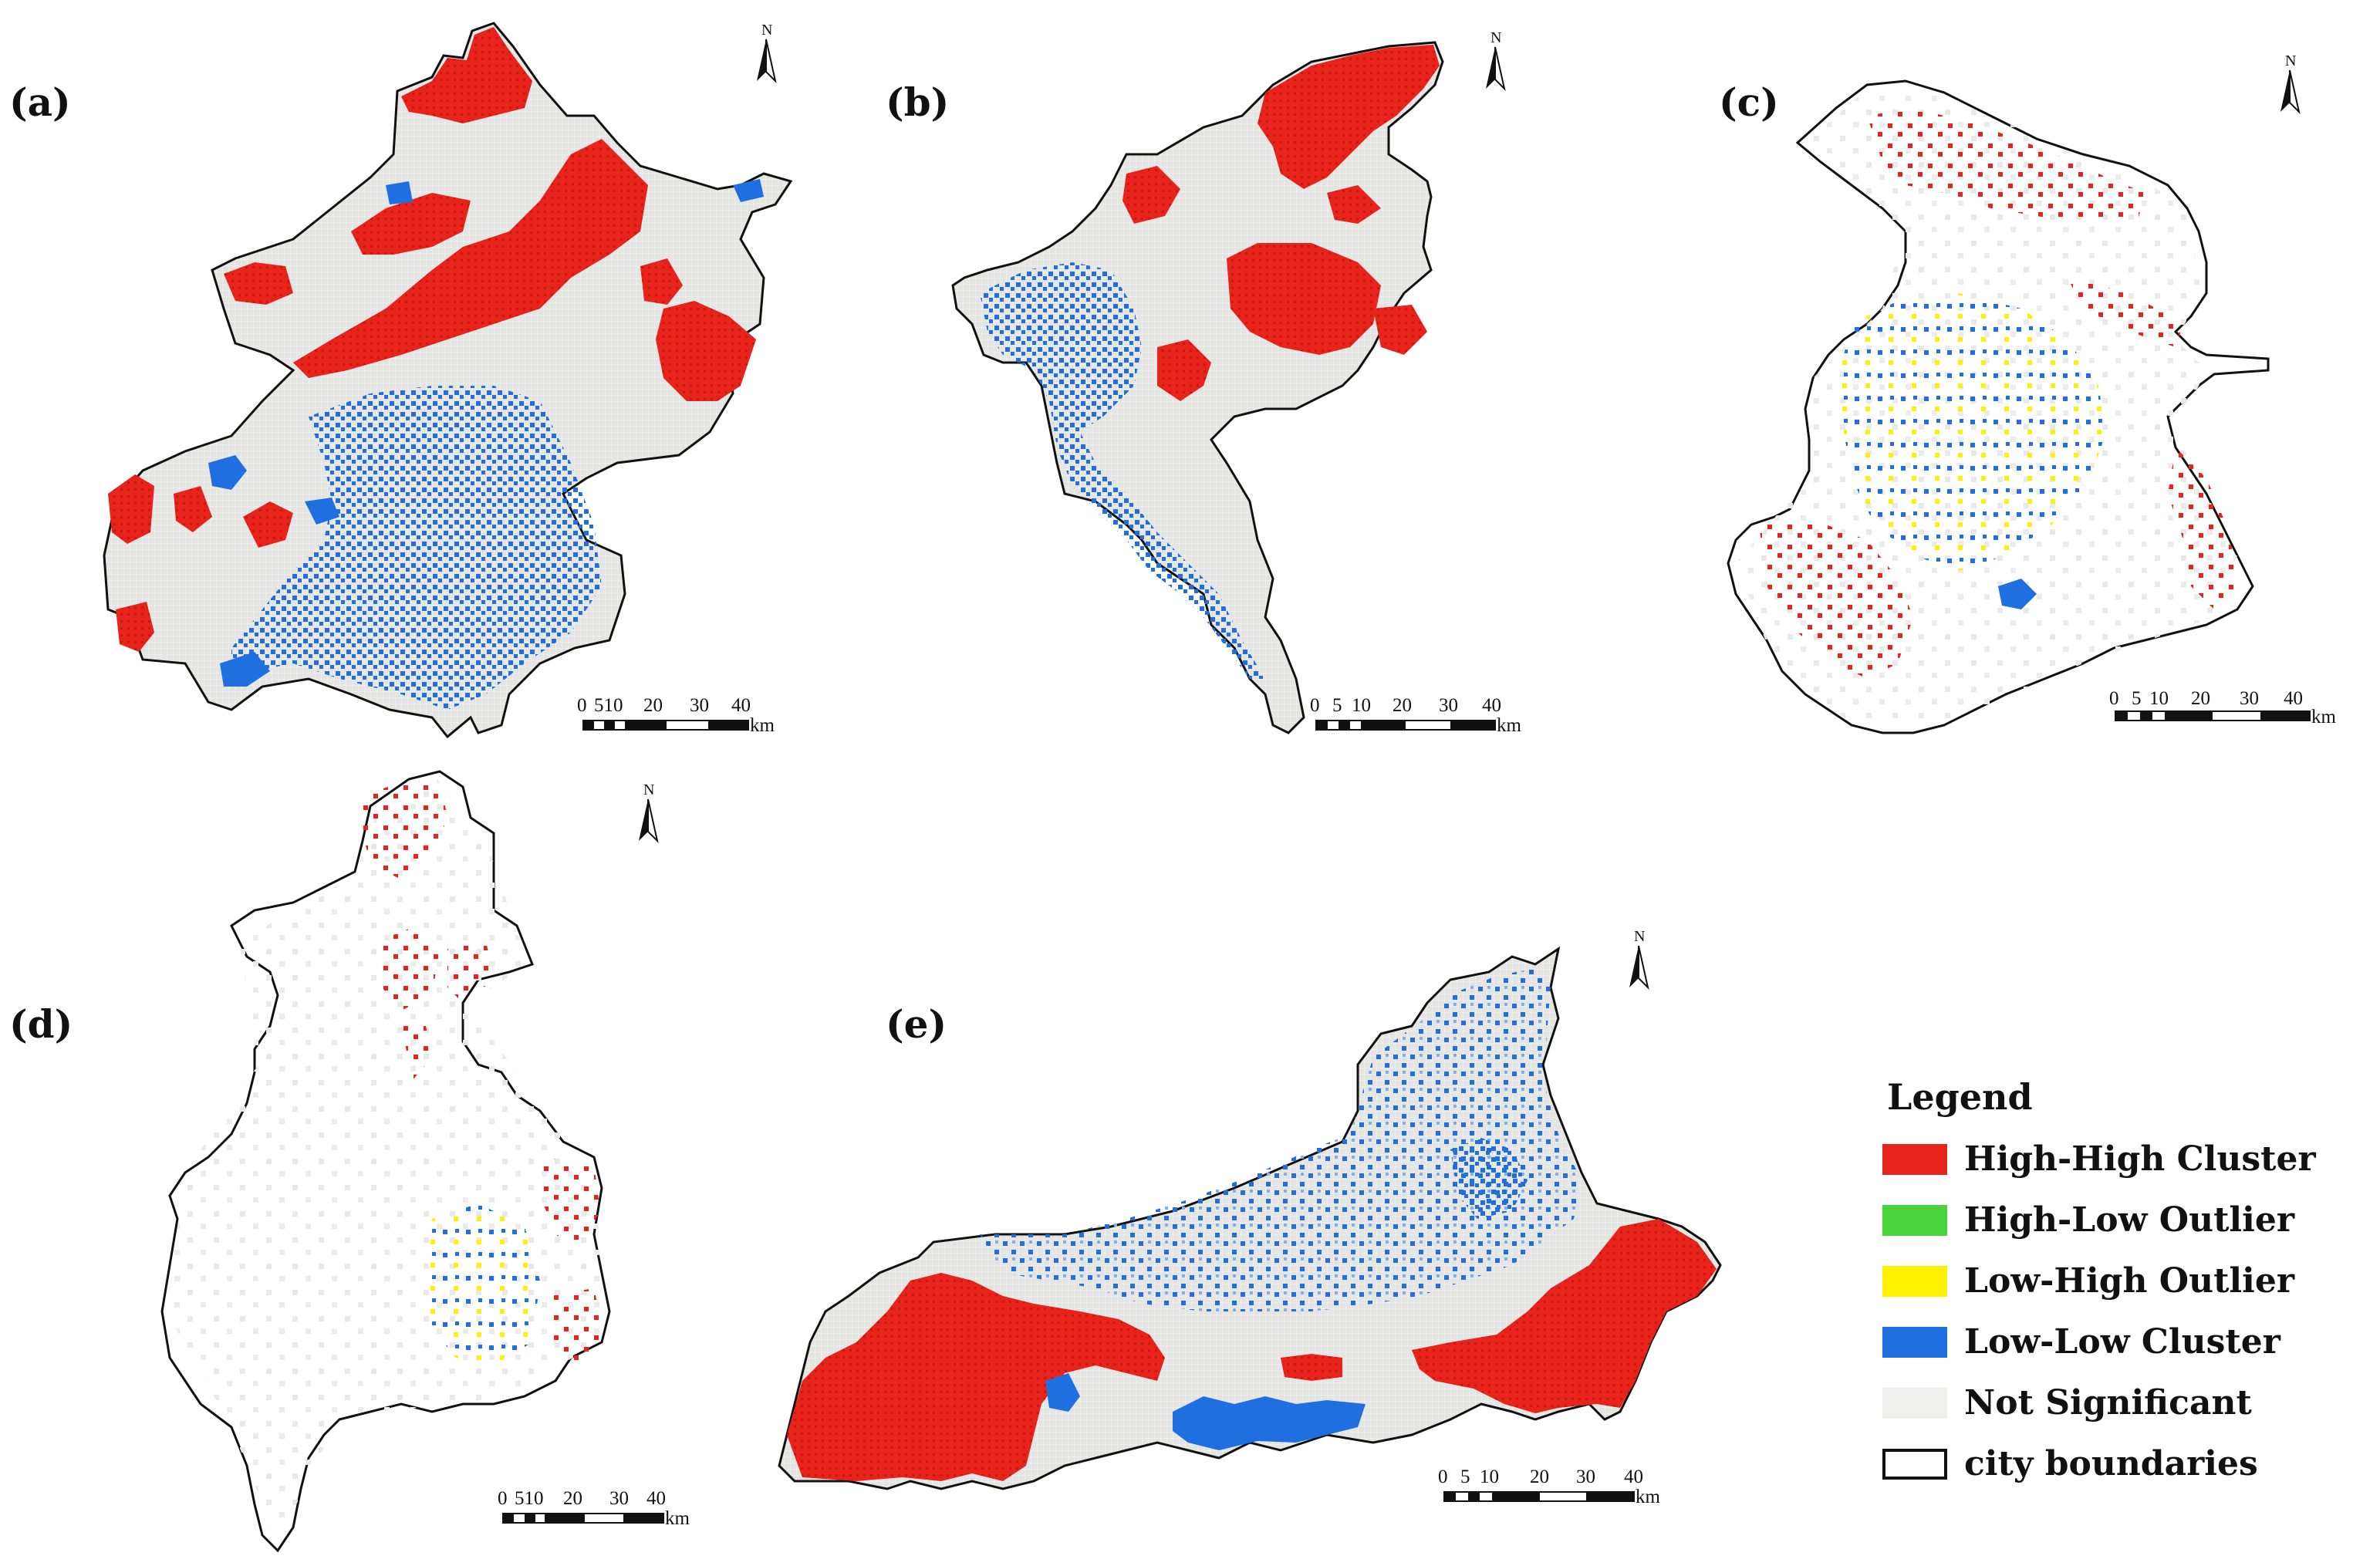 This screenshot has width=2380, height=1566. I want to click on legend-item: Low-Low Cluster, so click(2099, 1341).